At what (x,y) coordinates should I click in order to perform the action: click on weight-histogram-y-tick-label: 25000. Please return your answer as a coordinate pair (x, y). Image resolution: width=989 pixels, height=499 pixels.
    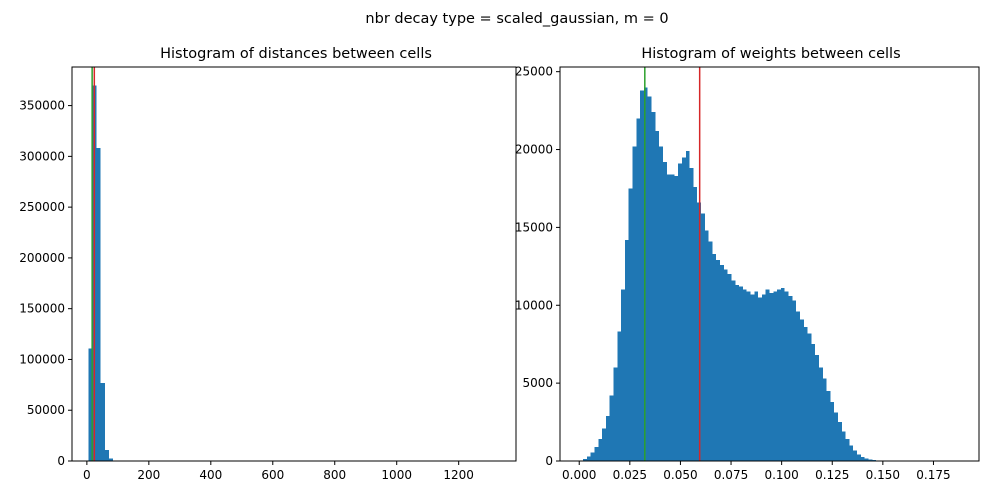
    Looking at the image, I should click on (534, 72).